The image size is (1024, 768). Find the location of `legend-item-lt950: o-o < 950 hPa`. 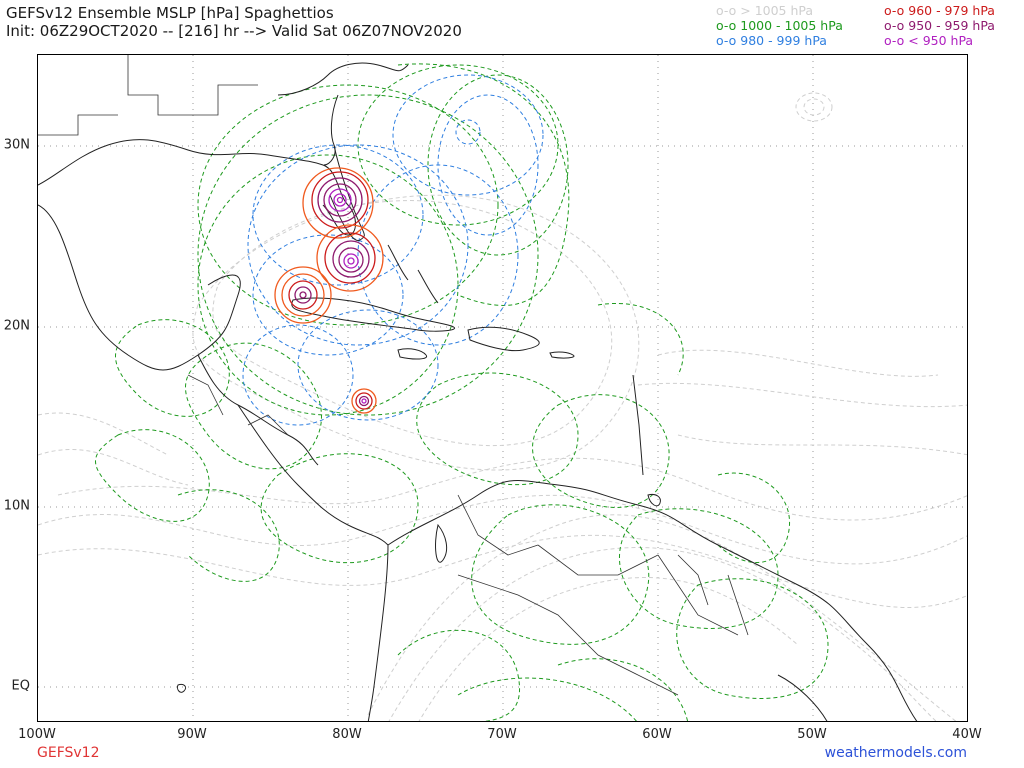

legend-item-lt950: o-o < 950 hPa is located at coordinates (929, 40).